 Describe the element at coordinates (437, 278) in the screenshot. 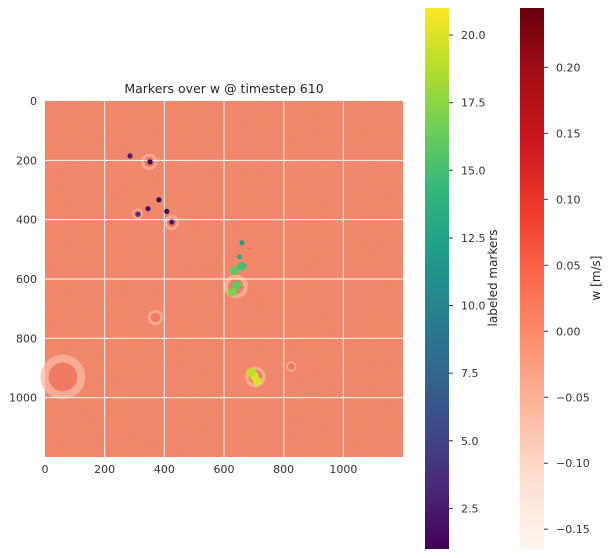

I see `colorbar-viridis-gradient` at that location.